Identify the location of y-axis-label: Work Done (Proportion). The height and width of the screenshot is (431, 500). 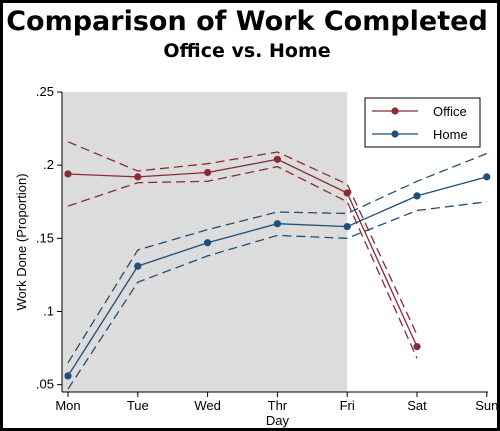
(21, 241).